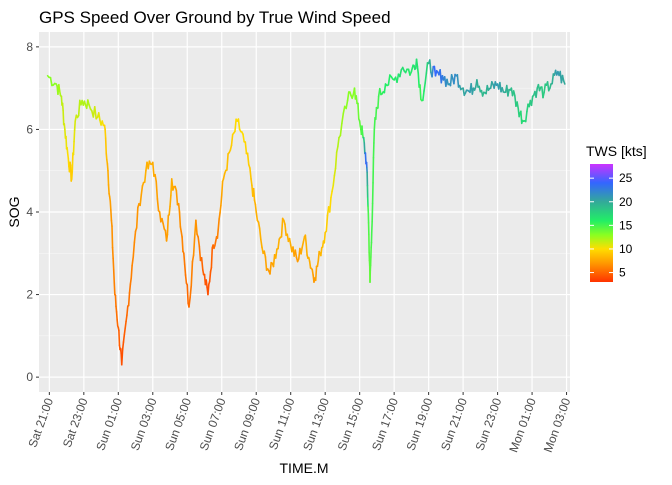 Image resolution: width=672 pixels, height=485 pixels. What do you see at coordinates (626, 178) in the screenshot?
I see `legend-tick-label: 25` at bounding box center [626, 178].